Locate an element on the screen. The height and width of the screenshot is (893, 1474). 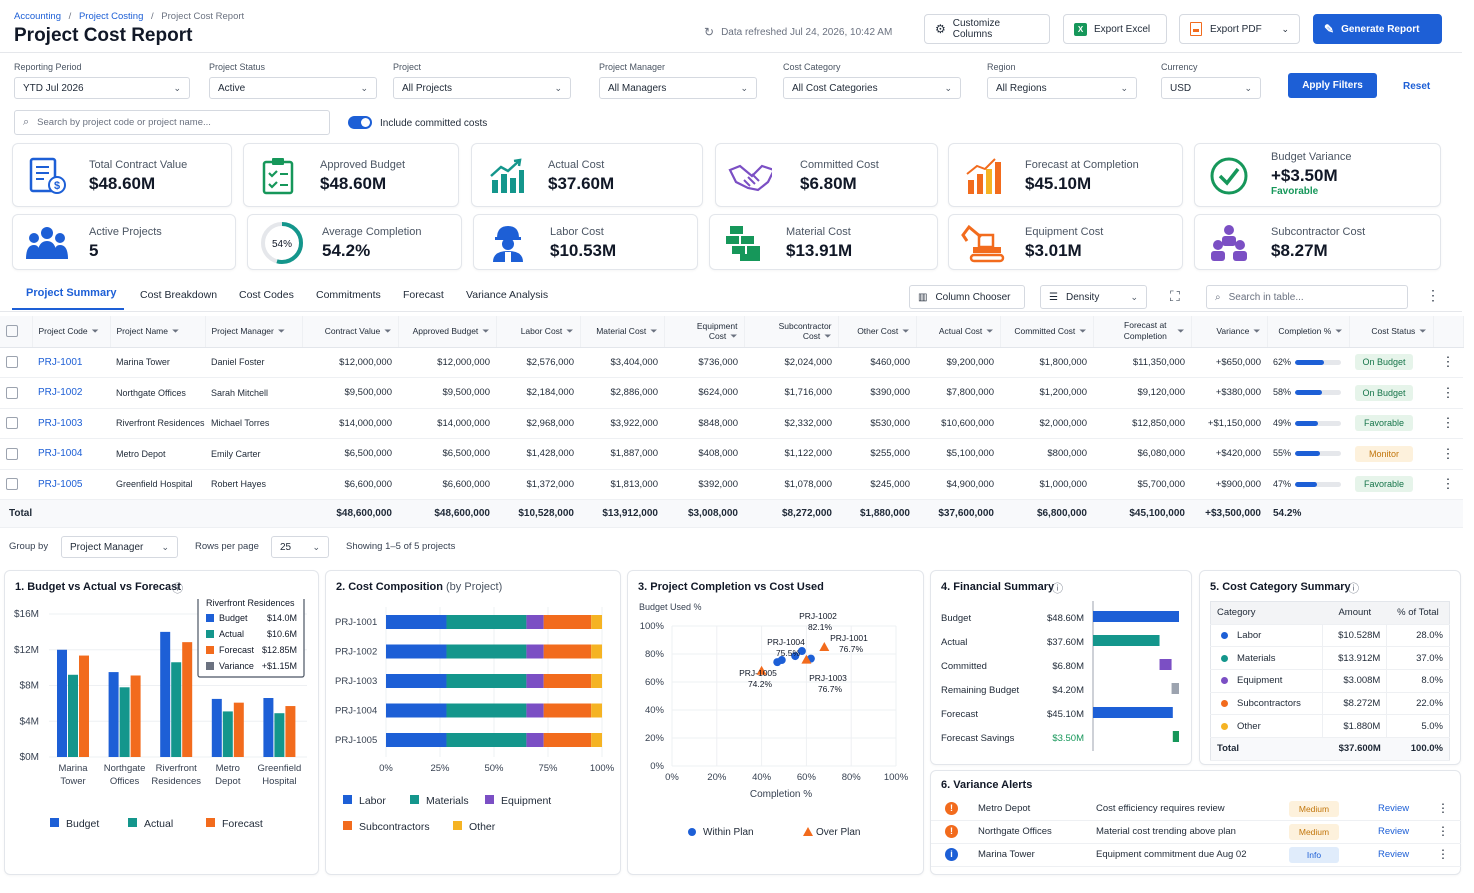
project-select: All Projects ⌄ is located at coordinates (482, 88).